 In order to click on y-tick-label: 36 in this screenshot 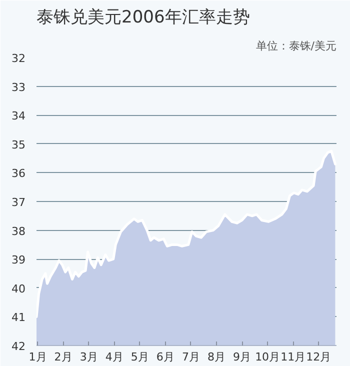, I will do `click(19, 173)`.